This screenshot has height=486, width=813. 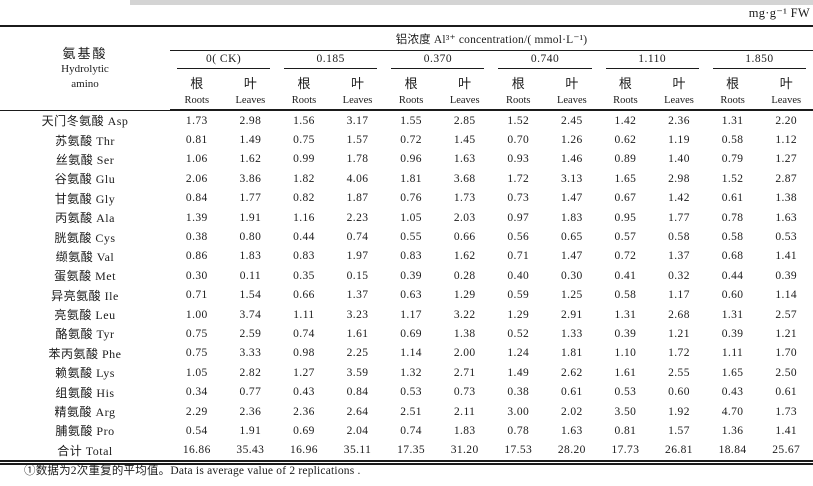 What do you see at coordinates (411, 101) in the screenshot?
I see `organ-header-root-en: Roots` at bounding box center [411, 101].